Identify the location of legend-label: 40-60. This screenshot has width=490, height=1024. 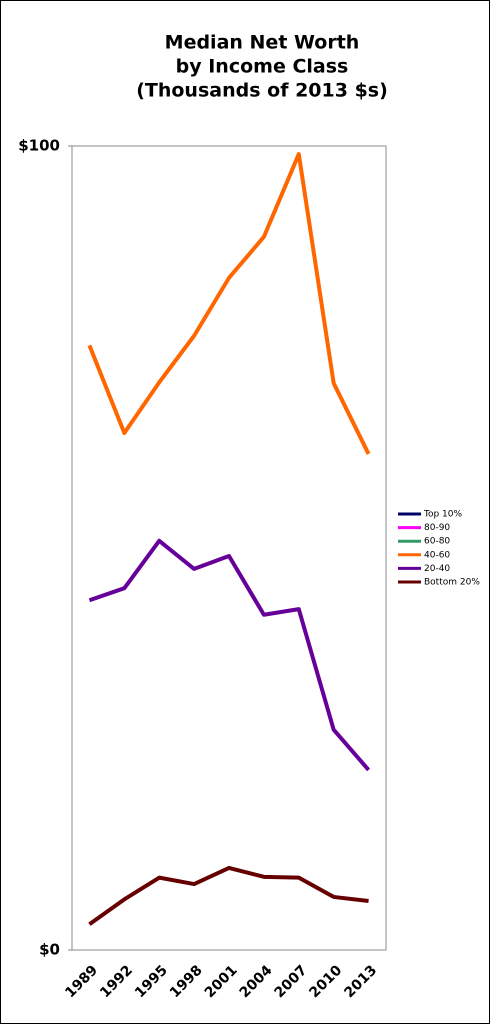
(437, 555).